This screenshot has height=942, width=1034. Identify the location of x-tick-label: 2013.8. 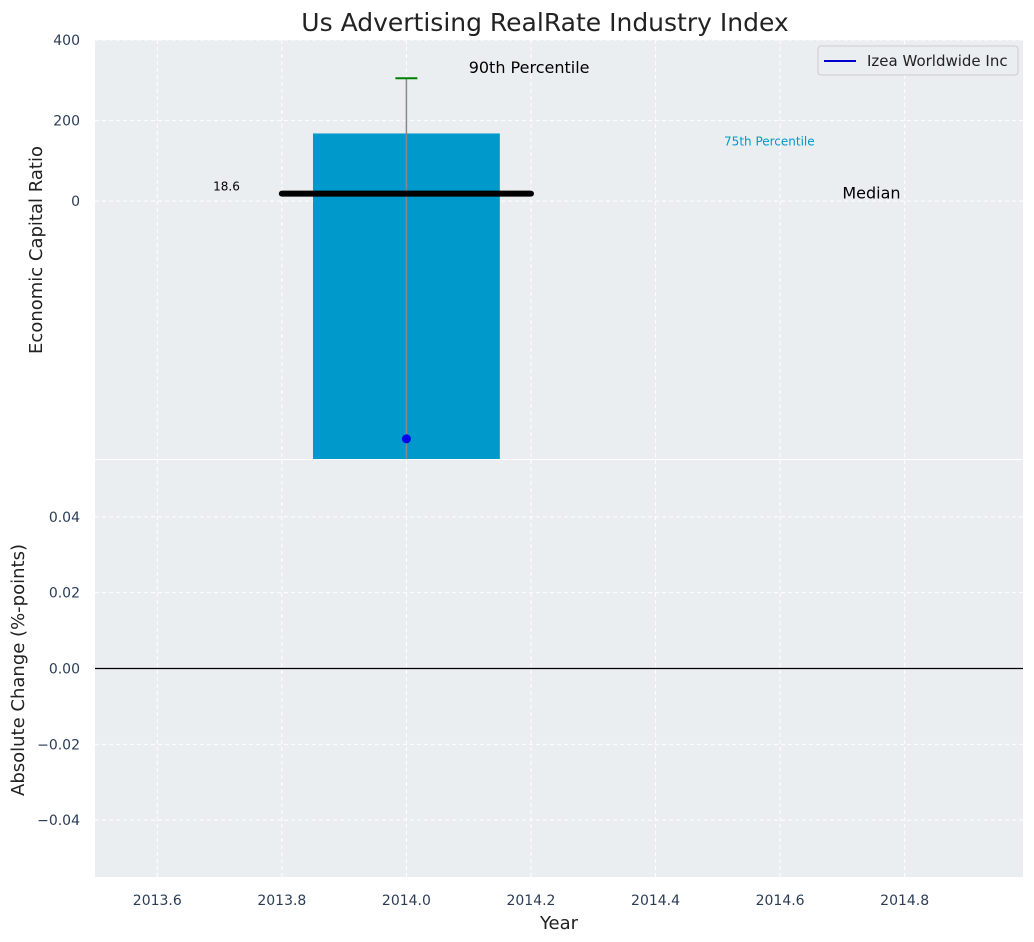
(281, 901).